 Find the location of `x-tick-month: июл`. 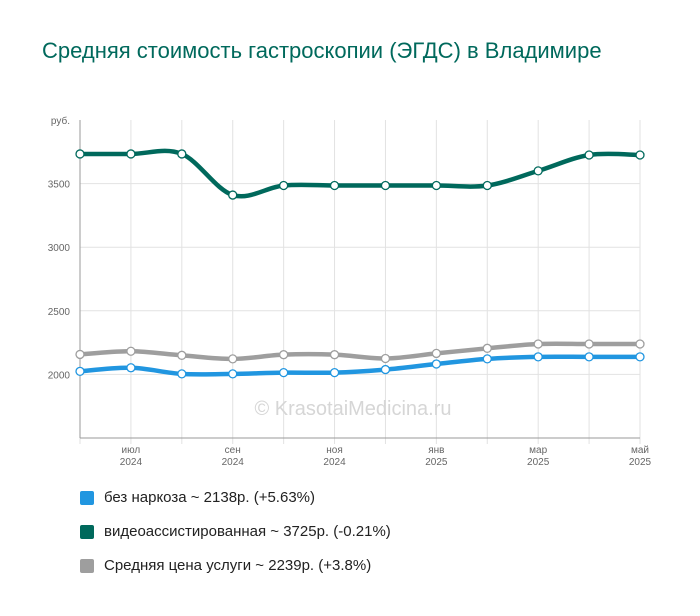

x-tick-month: июл is located at coordinates (131, 450).